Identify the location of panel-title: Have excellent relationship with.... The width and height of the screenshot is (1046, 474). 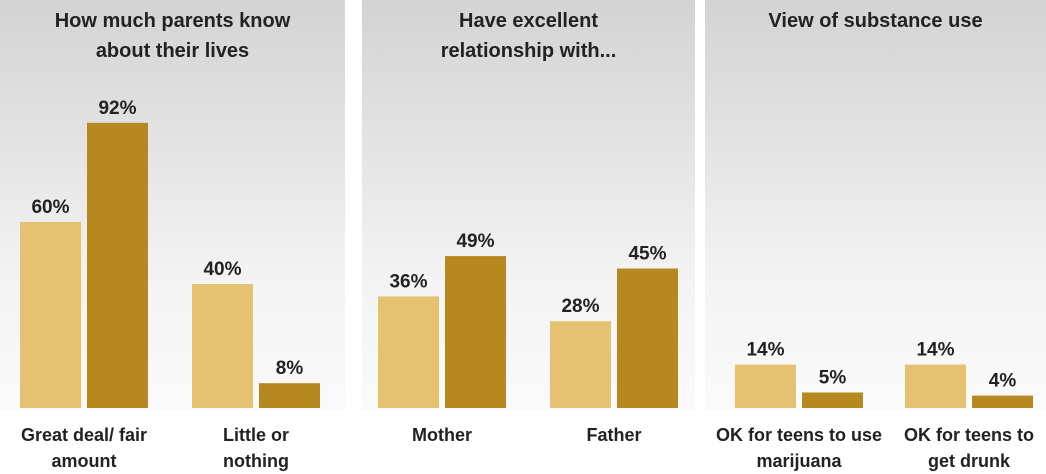
(528, 36).